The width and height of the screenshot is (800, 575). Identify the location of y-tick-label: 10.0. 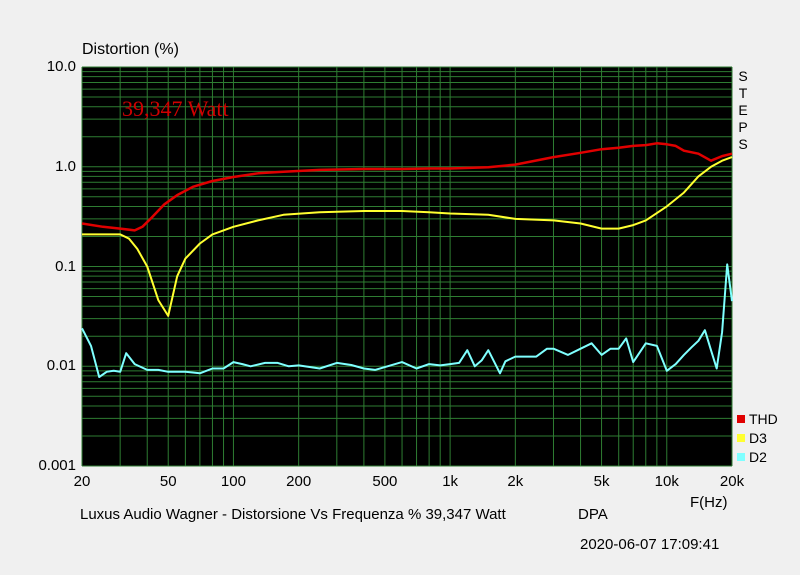
(61, 66).